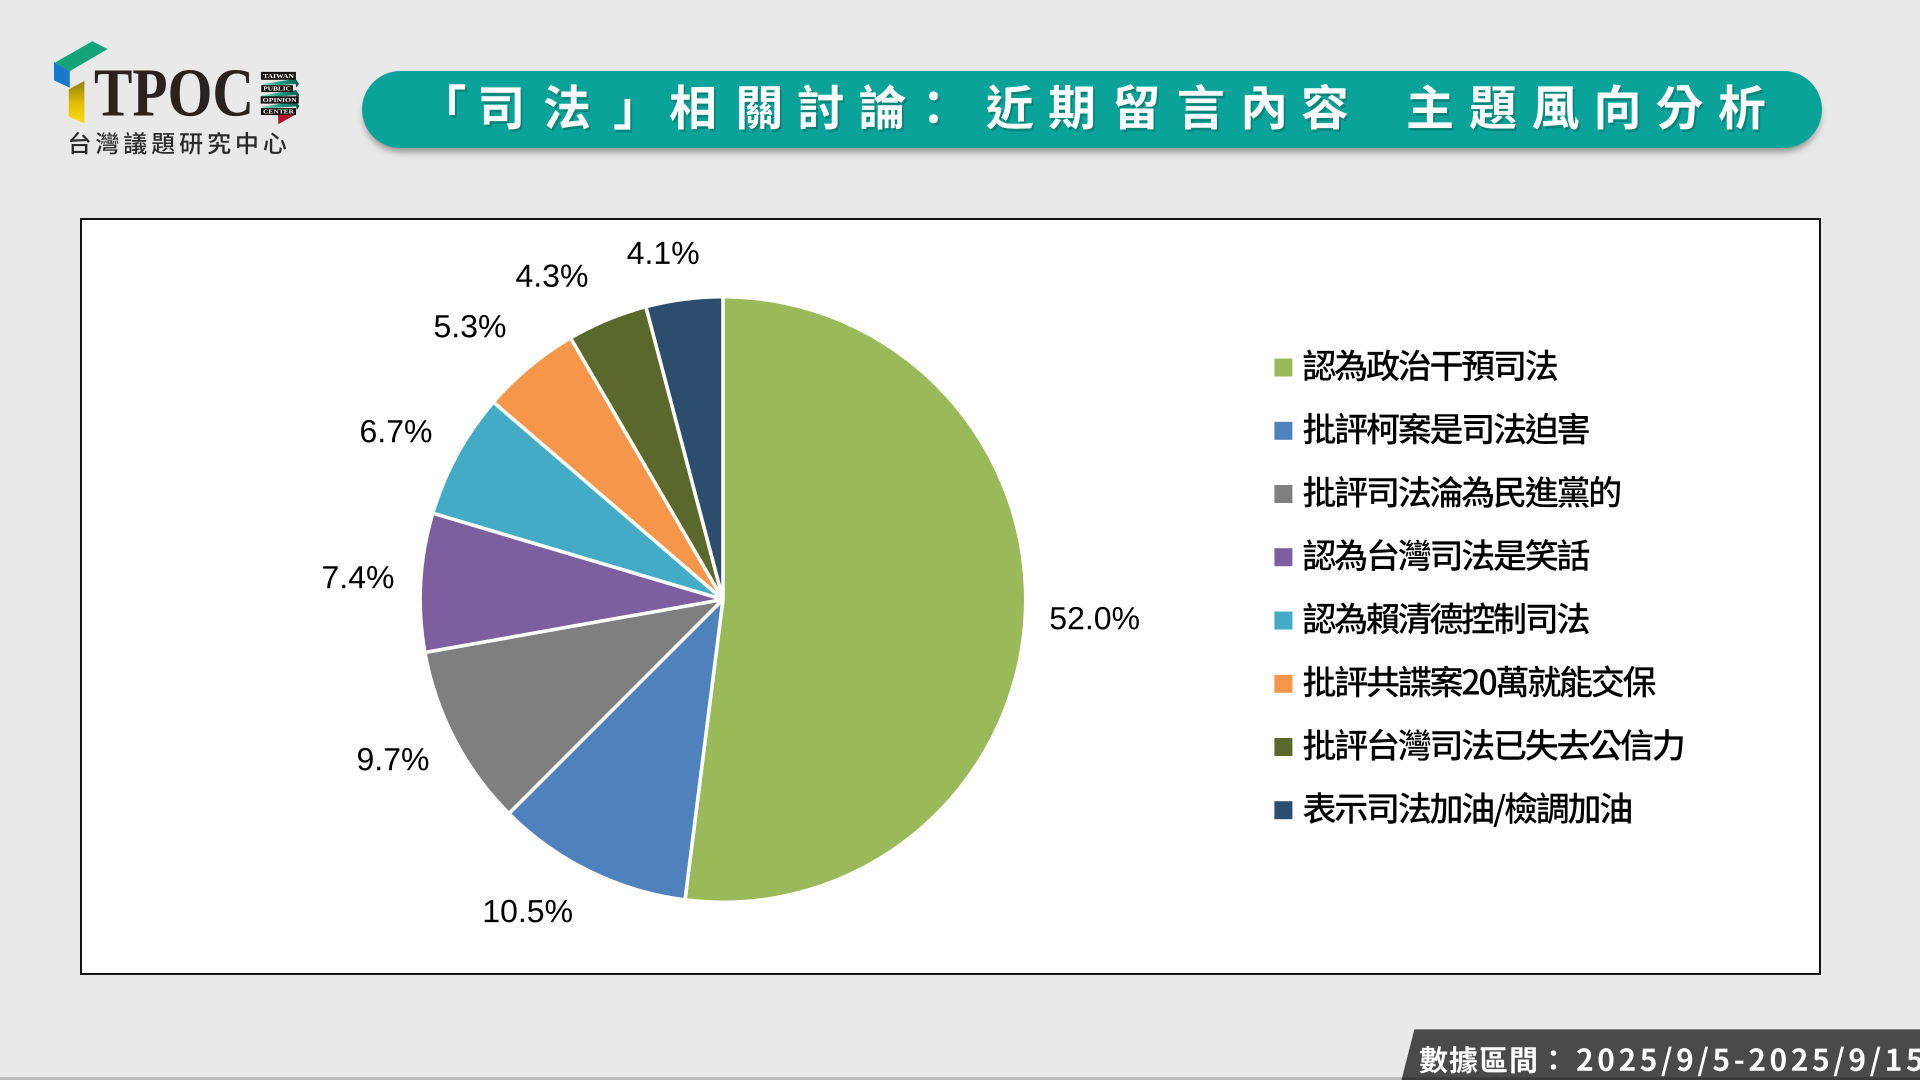  What do you see at coordinates (277, 90) in the screenshot?
I see `svg-text: PUBLIC` at bounding box center [277, 90].